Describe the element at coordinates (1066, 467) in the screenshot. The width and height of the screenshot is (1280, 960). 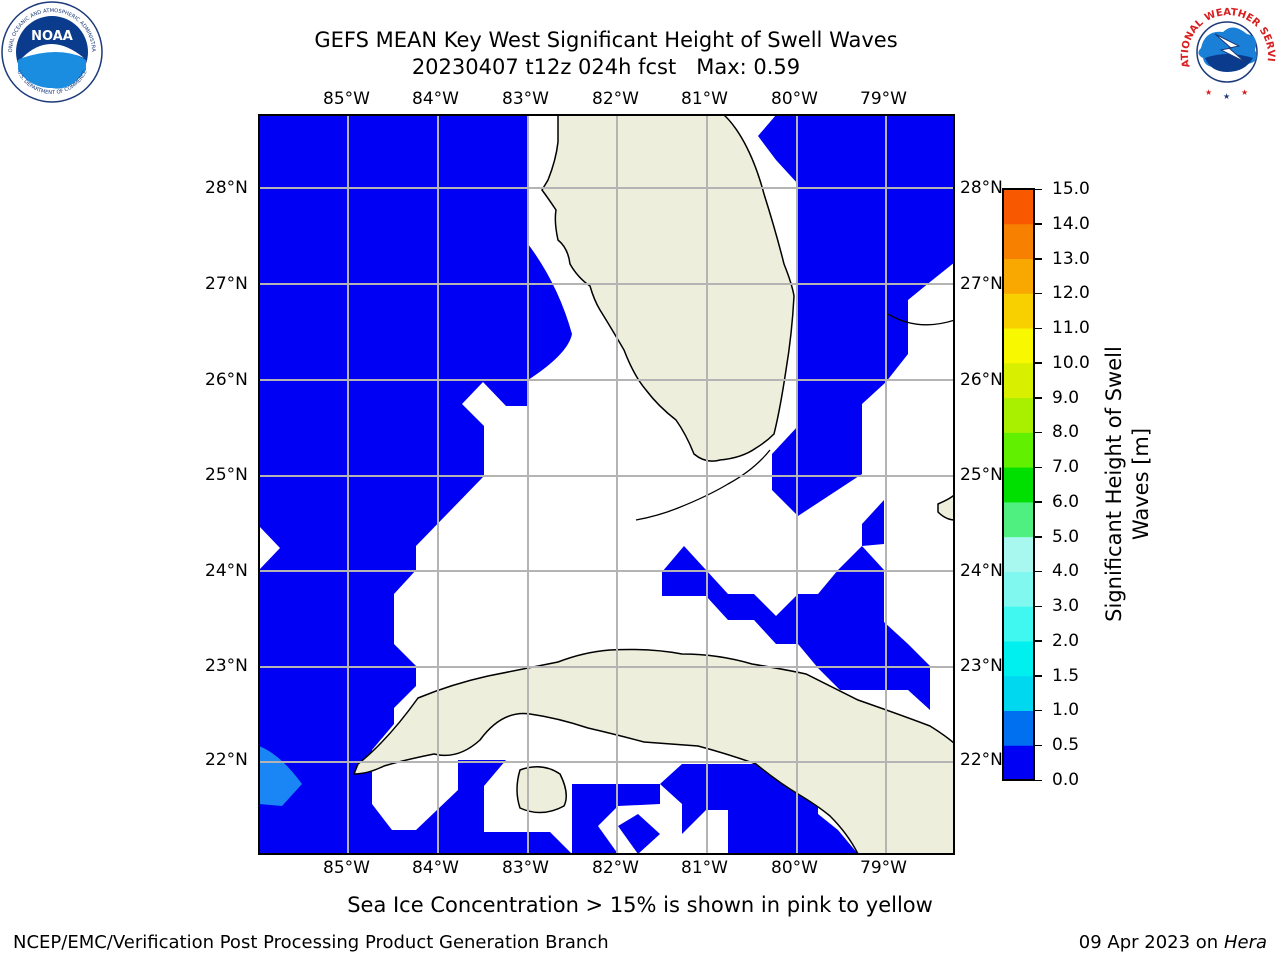
I see `colorbar-tick-label: 7.0` at that location.